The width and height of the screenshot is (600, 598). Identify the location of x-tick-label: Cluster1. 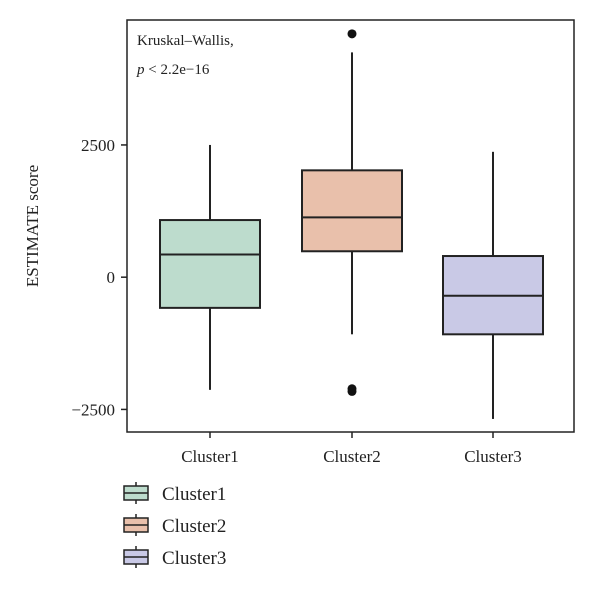
(210, 456).